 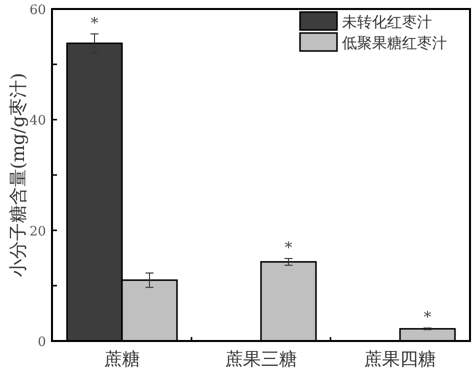 I want to click on y-axis-title: 小分子糖含量(mg/g枣汁), so click(x=18, y=175).